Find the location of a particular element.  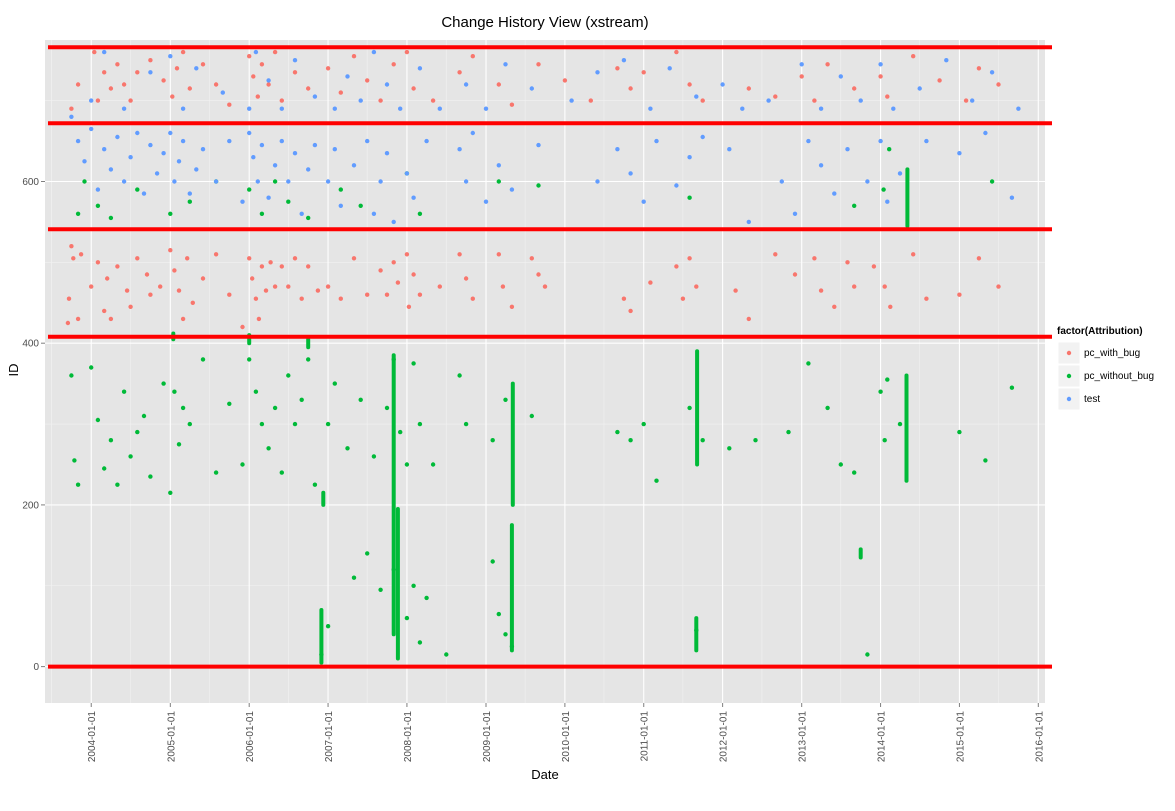

legend-item: pc_without_bug is located at coordinates (1105, 376).